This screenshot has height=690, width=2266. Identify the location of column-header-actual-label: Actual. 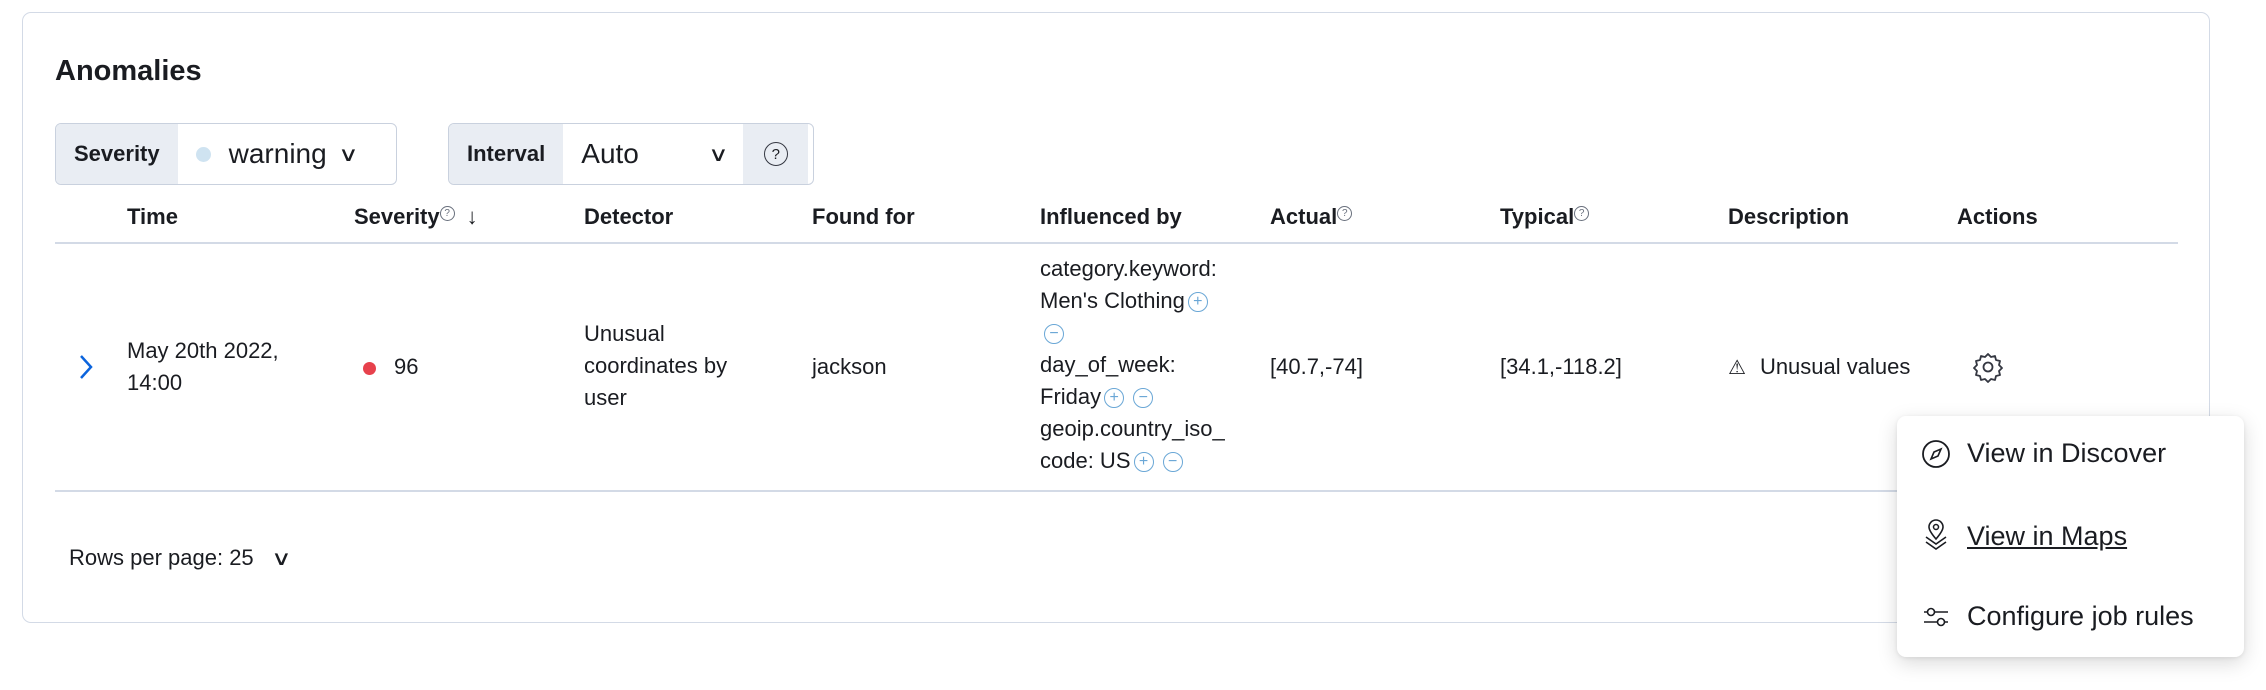
(1304, 216).